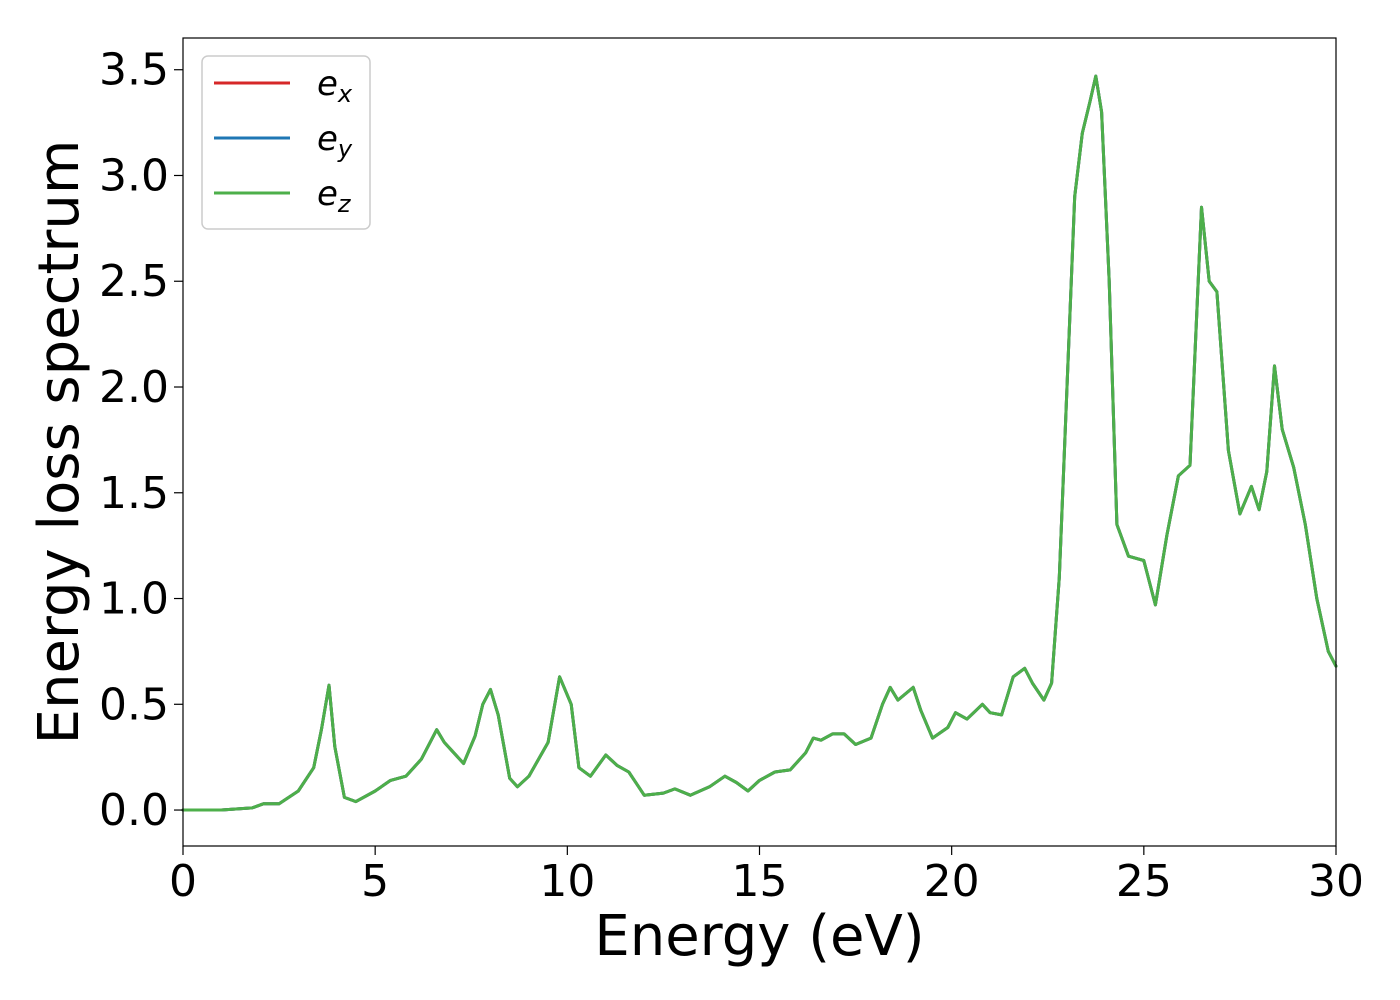 The image size is (1400, 1000). Describe the element at coordinates (345, 149) in the screenshot. I see `legend-entry-subscript: y` at that location.